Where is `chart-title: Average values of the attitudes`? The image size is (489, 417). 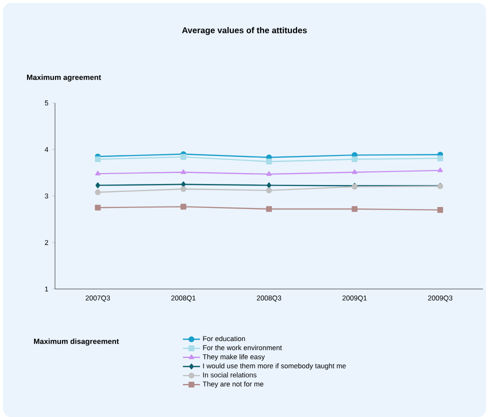
chart-title: Average values of the attitudes is located at coordinates (244, 31).